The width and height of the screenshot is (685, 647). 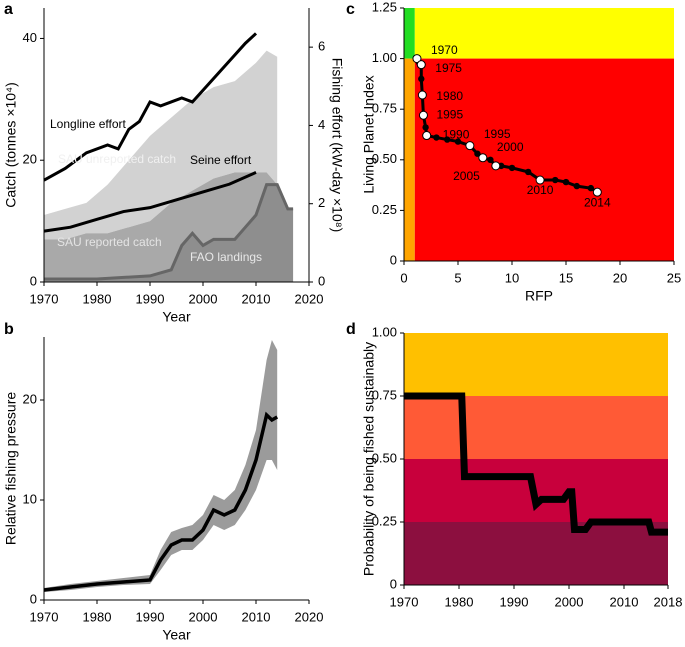 What do you see at coordinates (337, 145) in the screenshot?
I see `y2-axis-label: Fishing effort (kW-day ×10⁸)` at bounding box center [337, 145].